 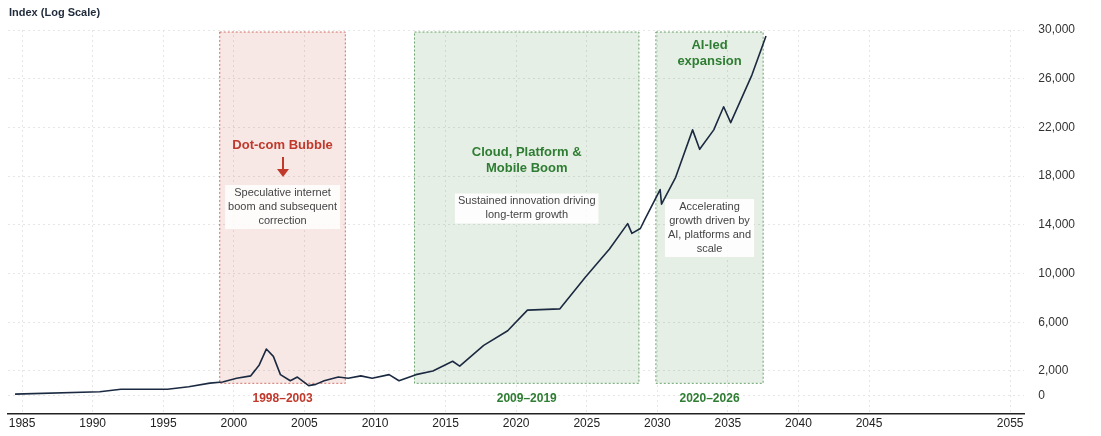 What do you see at coordinates (1057, 78) in the screenshot?
I see `y-tick-label: 26,000` at bounding box center [1057, 78].